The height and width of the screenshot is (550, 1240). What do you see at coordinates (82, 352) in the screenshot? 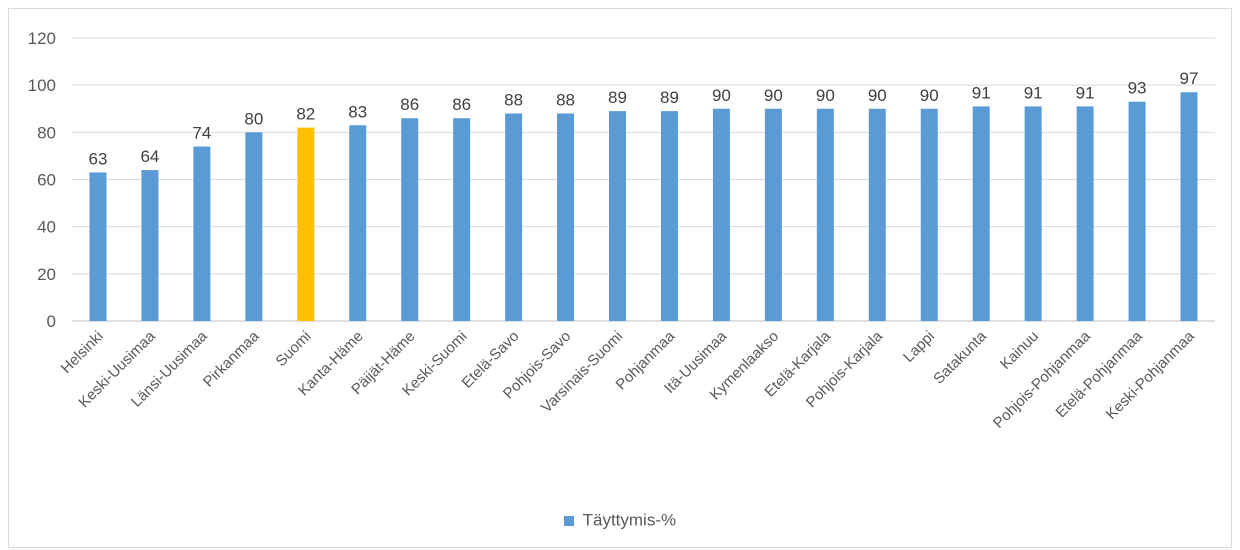
I see `x-tick-label: Helsinki` at bounding box center [82, 352].